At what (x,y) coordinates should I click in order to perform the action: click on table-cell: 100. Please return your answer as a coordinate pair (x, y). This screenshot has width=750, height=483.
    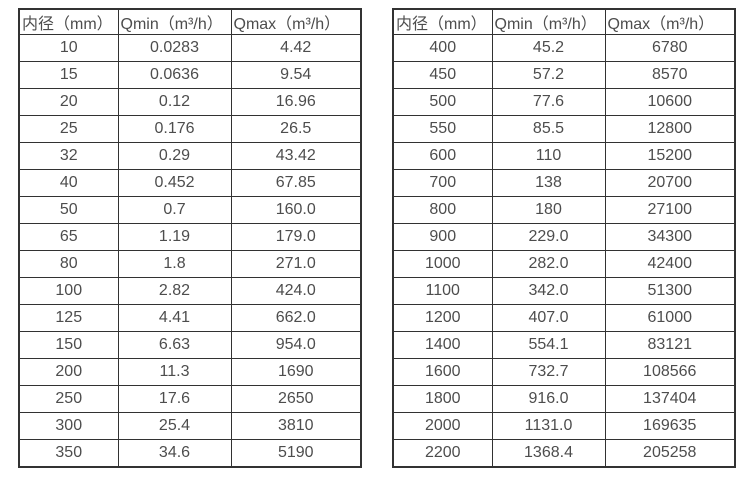
    Looking at the image, I should click on (68, 291).